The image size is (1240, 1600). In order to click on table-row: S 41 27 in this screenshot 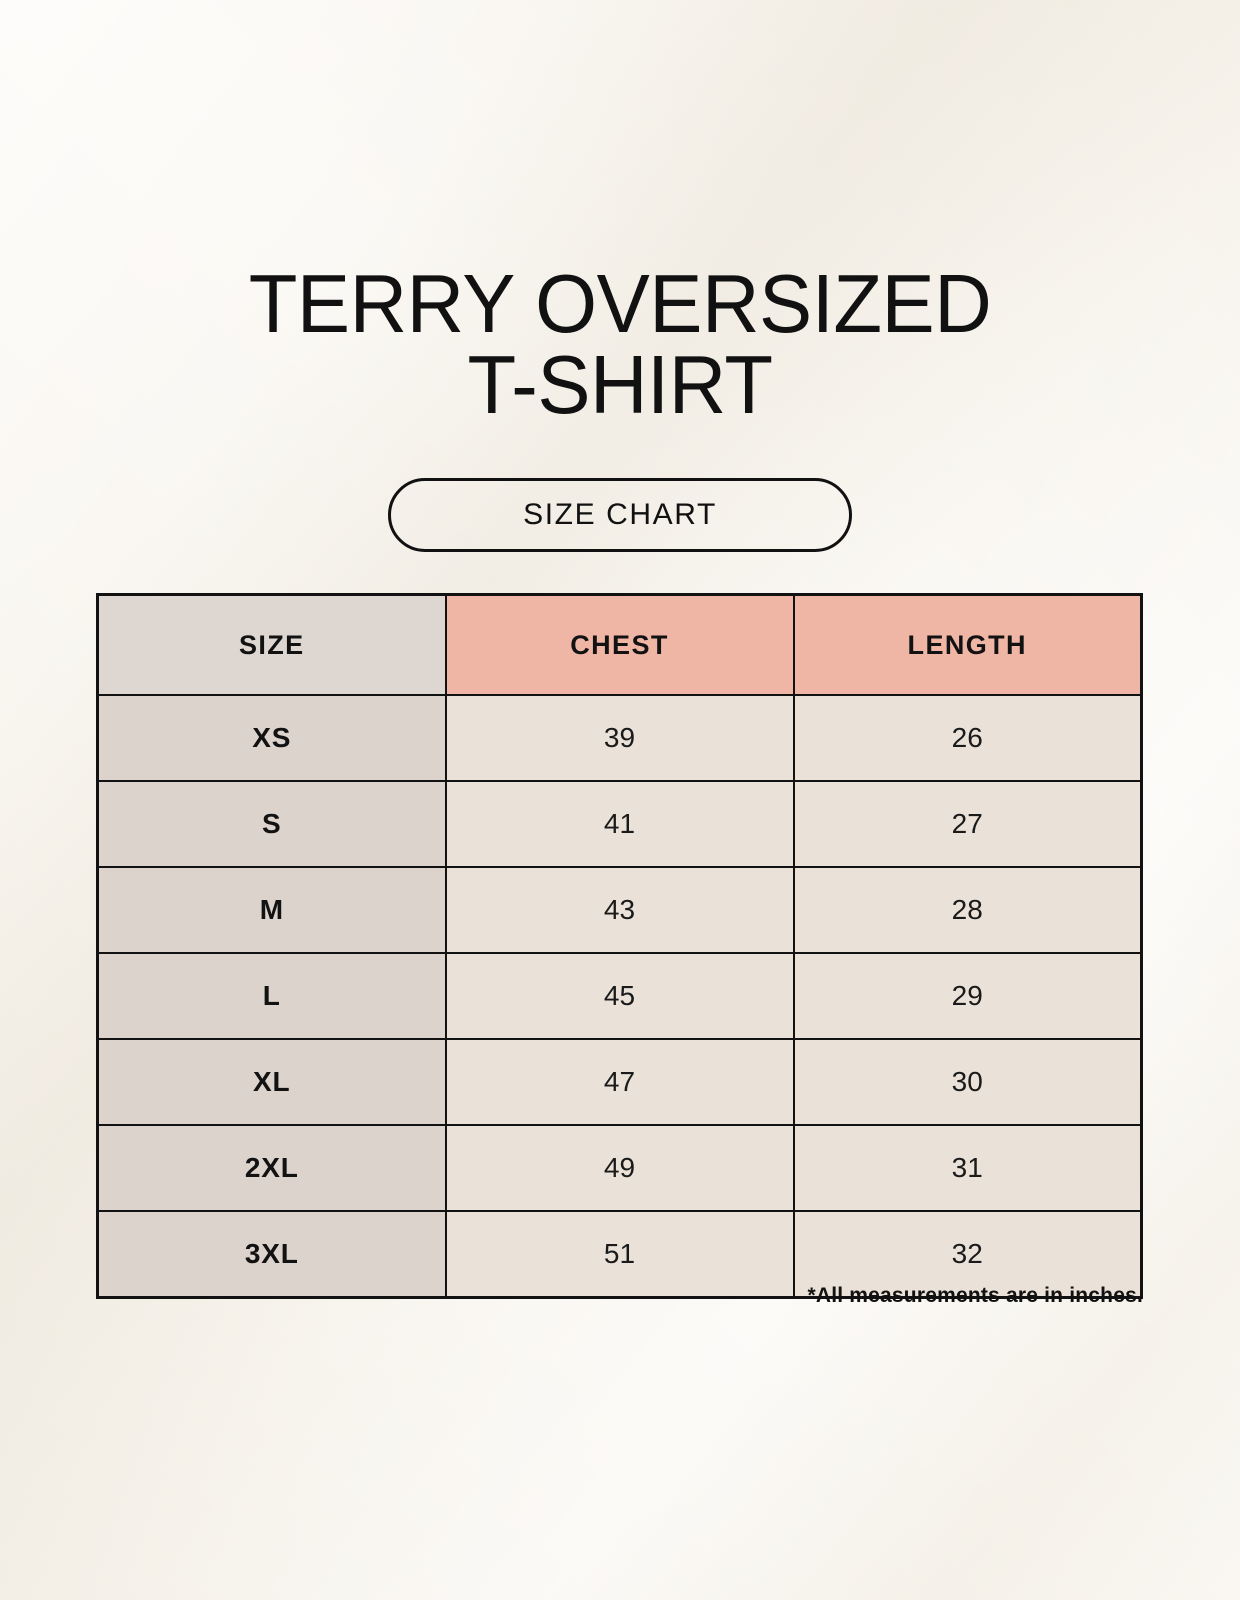, I will do `click(619, 824)`.